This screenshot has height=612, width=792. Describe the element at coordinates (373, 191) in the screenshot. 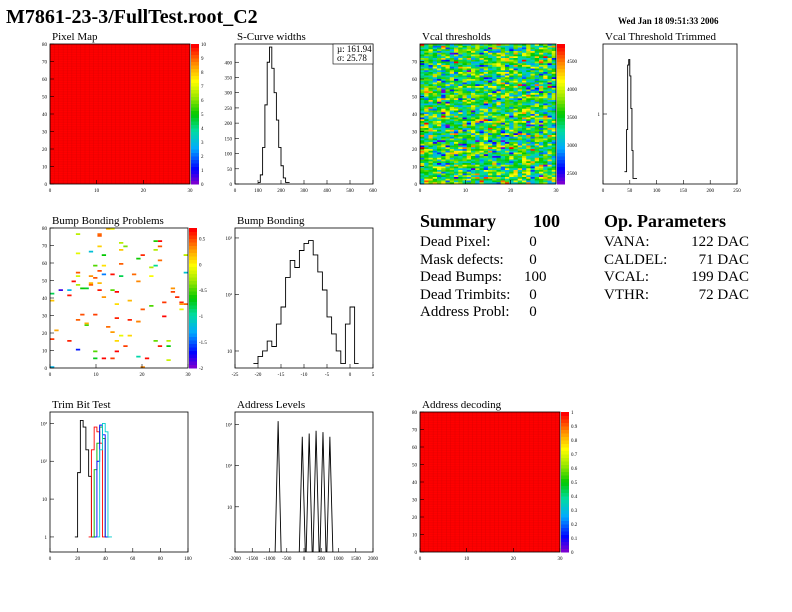

I see `x-tick-label: 600` at that location.